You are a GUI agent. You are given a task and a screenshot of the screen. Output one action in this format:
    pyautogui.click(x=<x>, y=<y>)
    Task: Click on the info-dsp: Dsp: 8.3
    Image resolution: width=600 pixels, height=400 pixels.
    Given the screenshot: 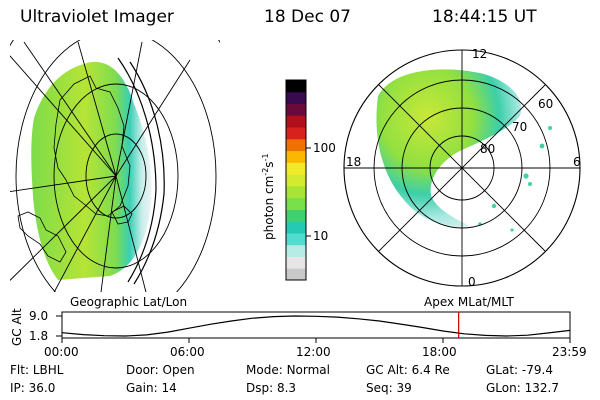 What is the action you would take?
    pyautogui.click(x=271, y=388)
    